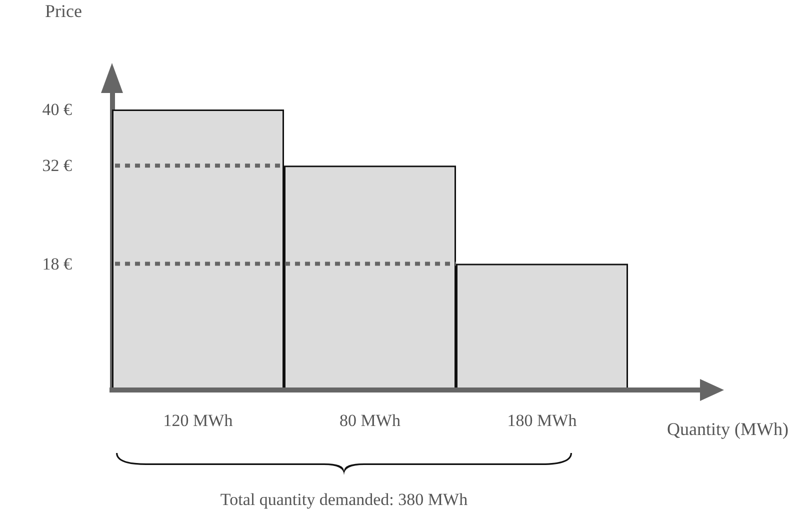 The width and height of the screenshot is (812, 524). Describe the element at coordinates (57, 110) in the screenshot. I see `y-tick-label: 40 €` at that location.